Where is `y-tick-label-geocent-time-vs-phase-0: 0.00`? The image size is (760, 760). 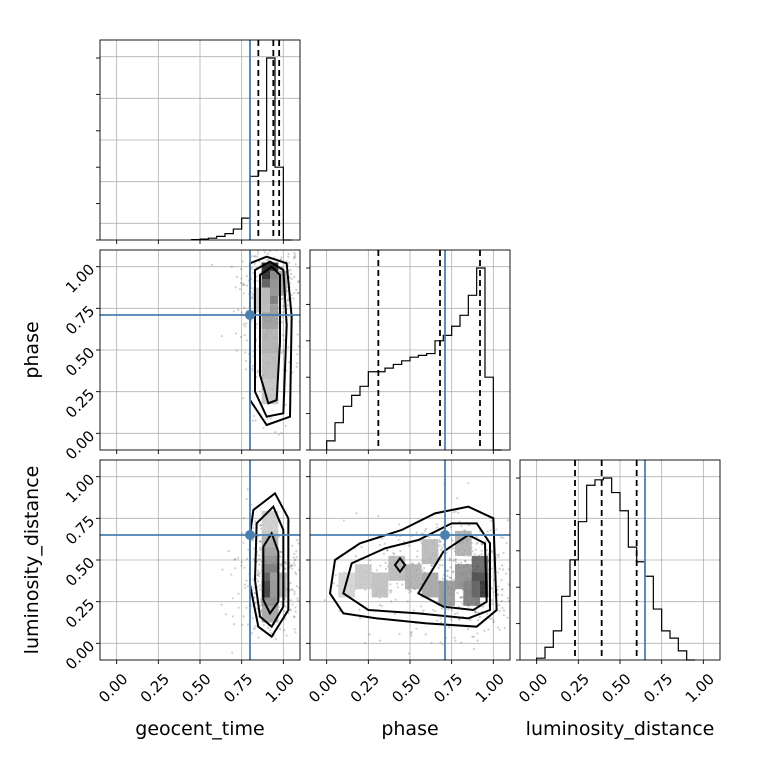
y-tick-label-geocent-time-vs-phase-0: 0.00 is located at coordinates (80, 445).